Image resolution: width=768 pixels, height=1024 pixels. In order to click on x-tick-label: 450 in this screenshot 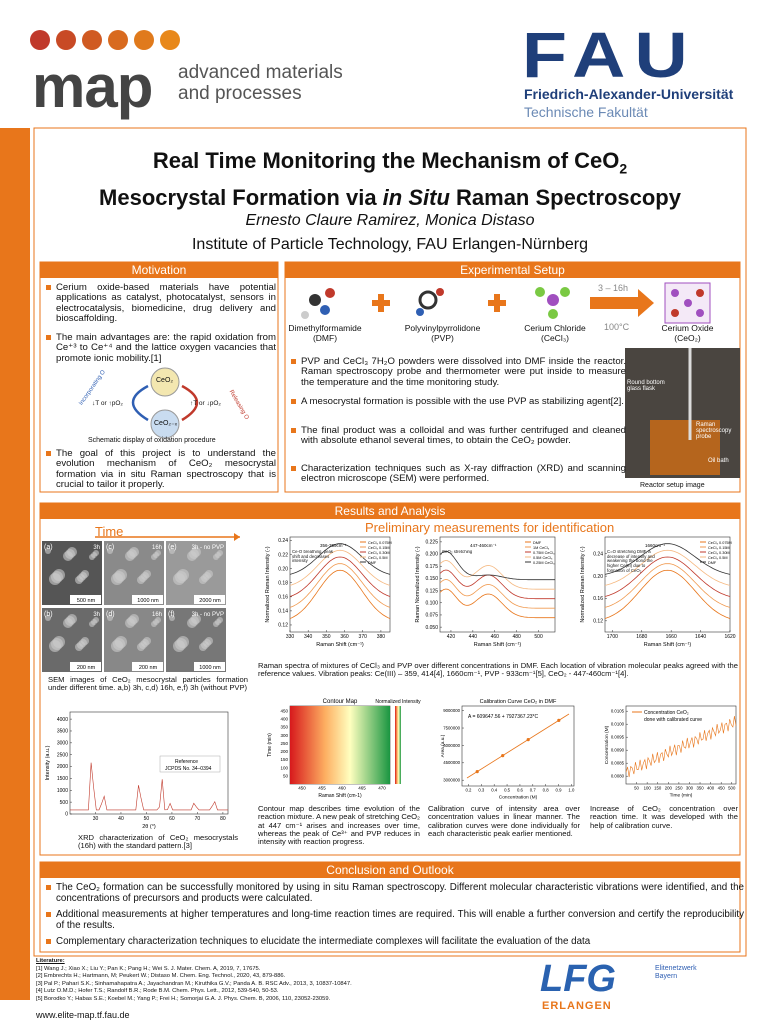, I will do `click(302, 788)`.